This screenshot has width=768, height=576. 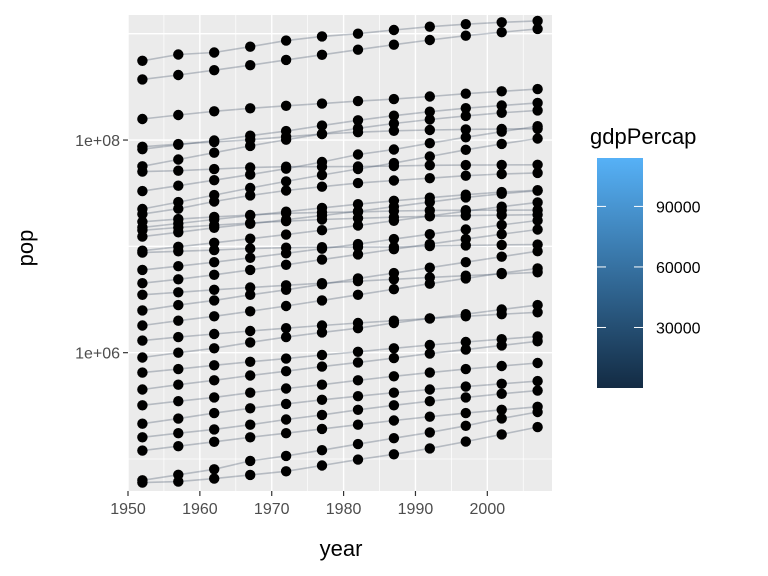 What do you see at coordinates (97, 141) in the screenshot?
I see `y-tick-label: 1e+08` at bounding box center [97, 141].